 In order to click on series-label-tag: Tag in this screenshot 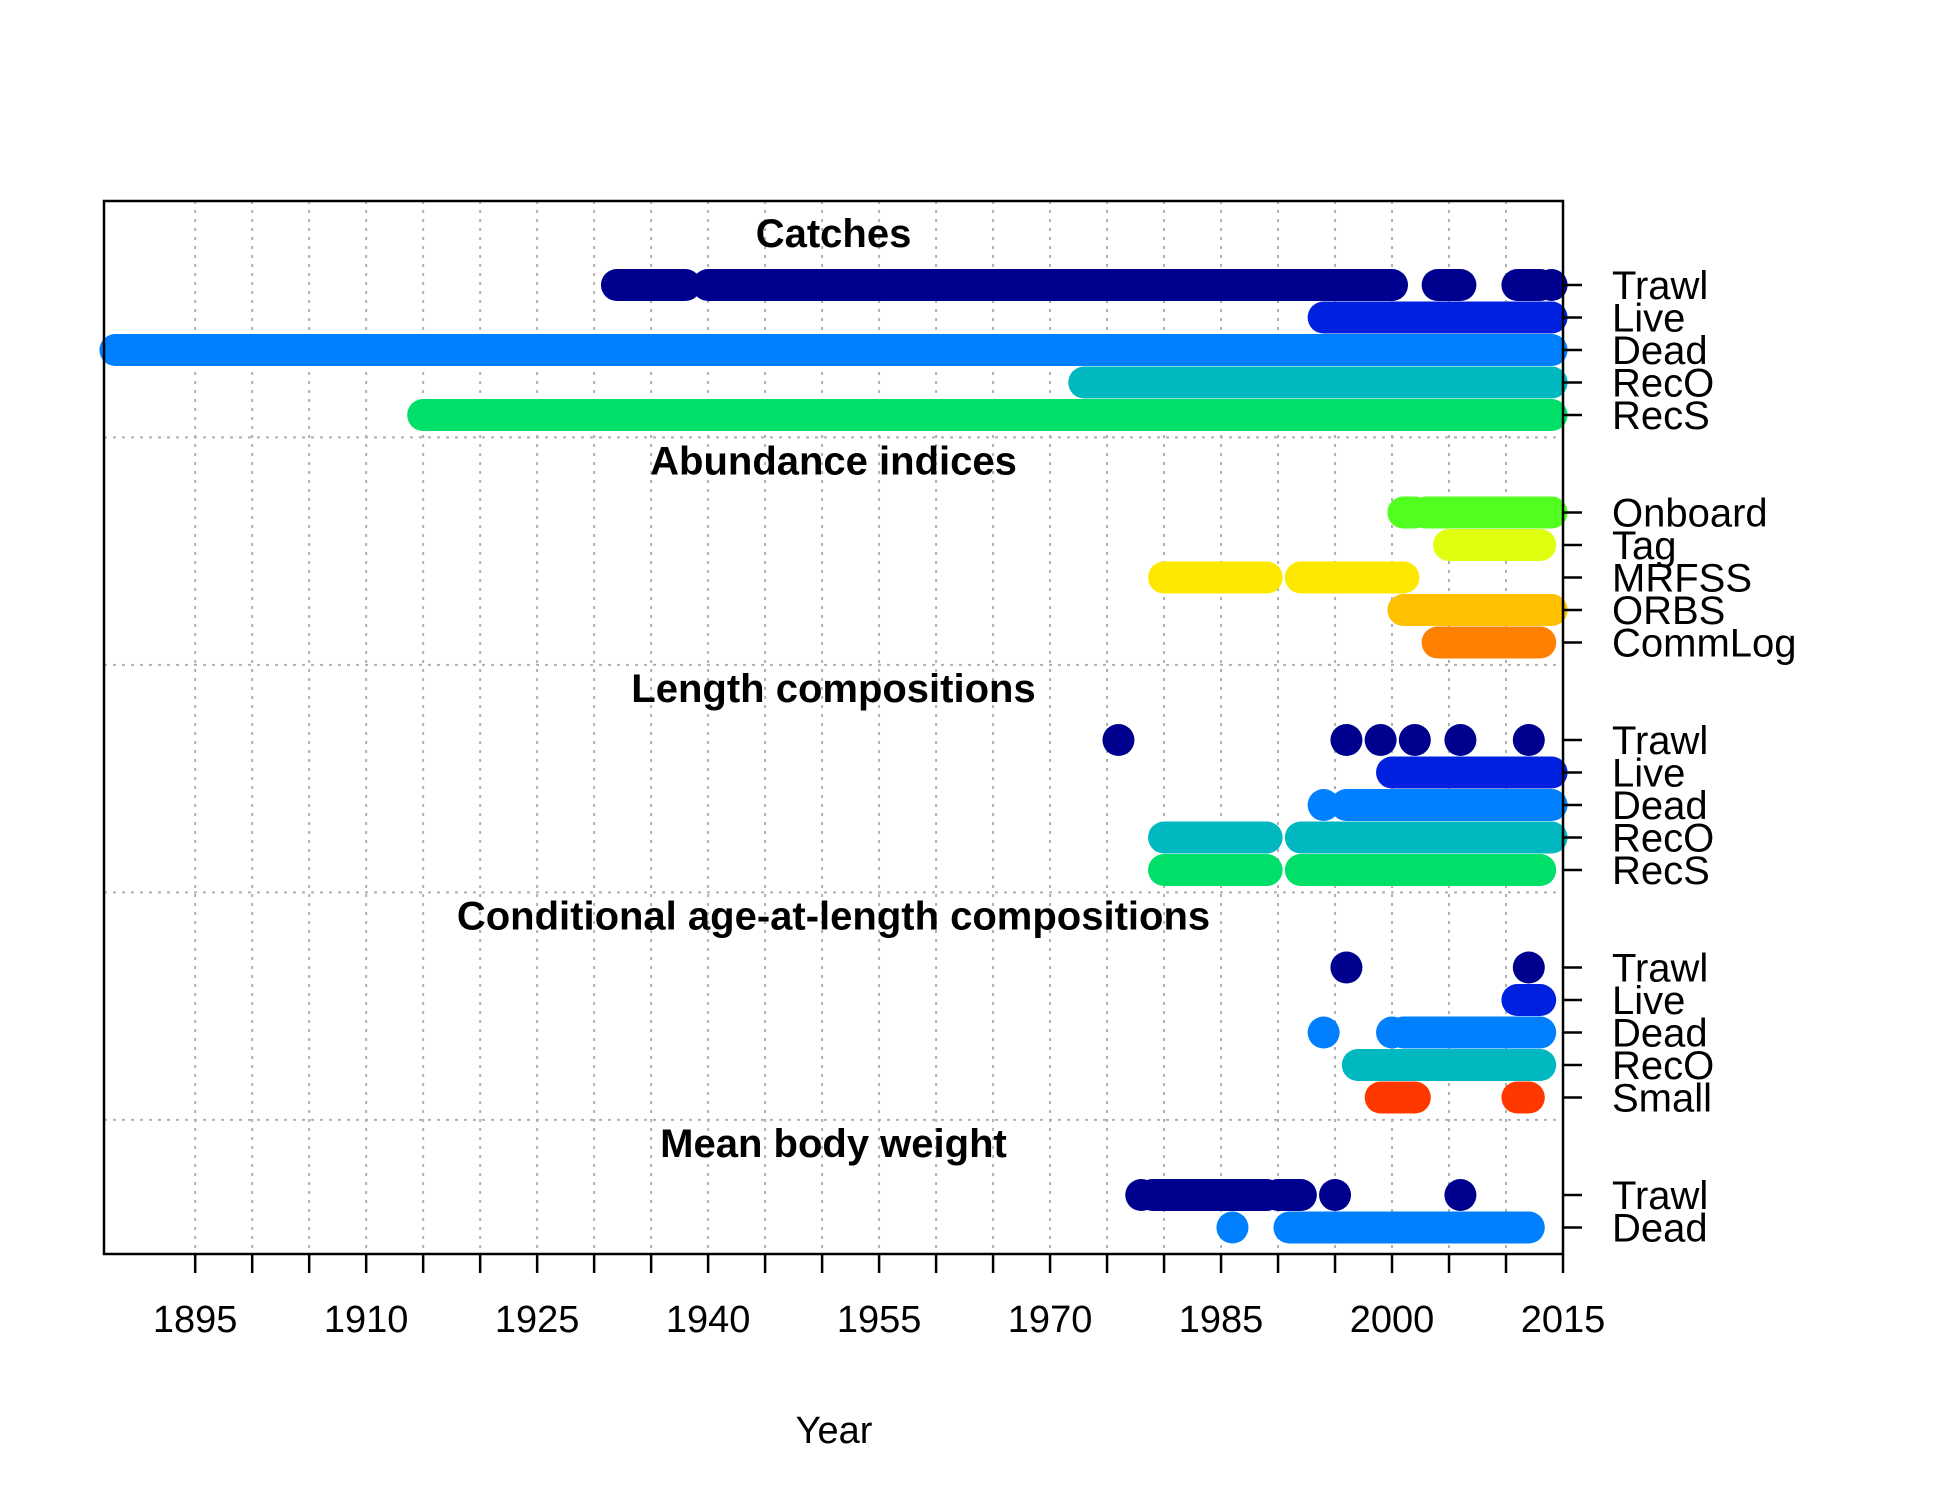, I will do `click(1644, 546)`.